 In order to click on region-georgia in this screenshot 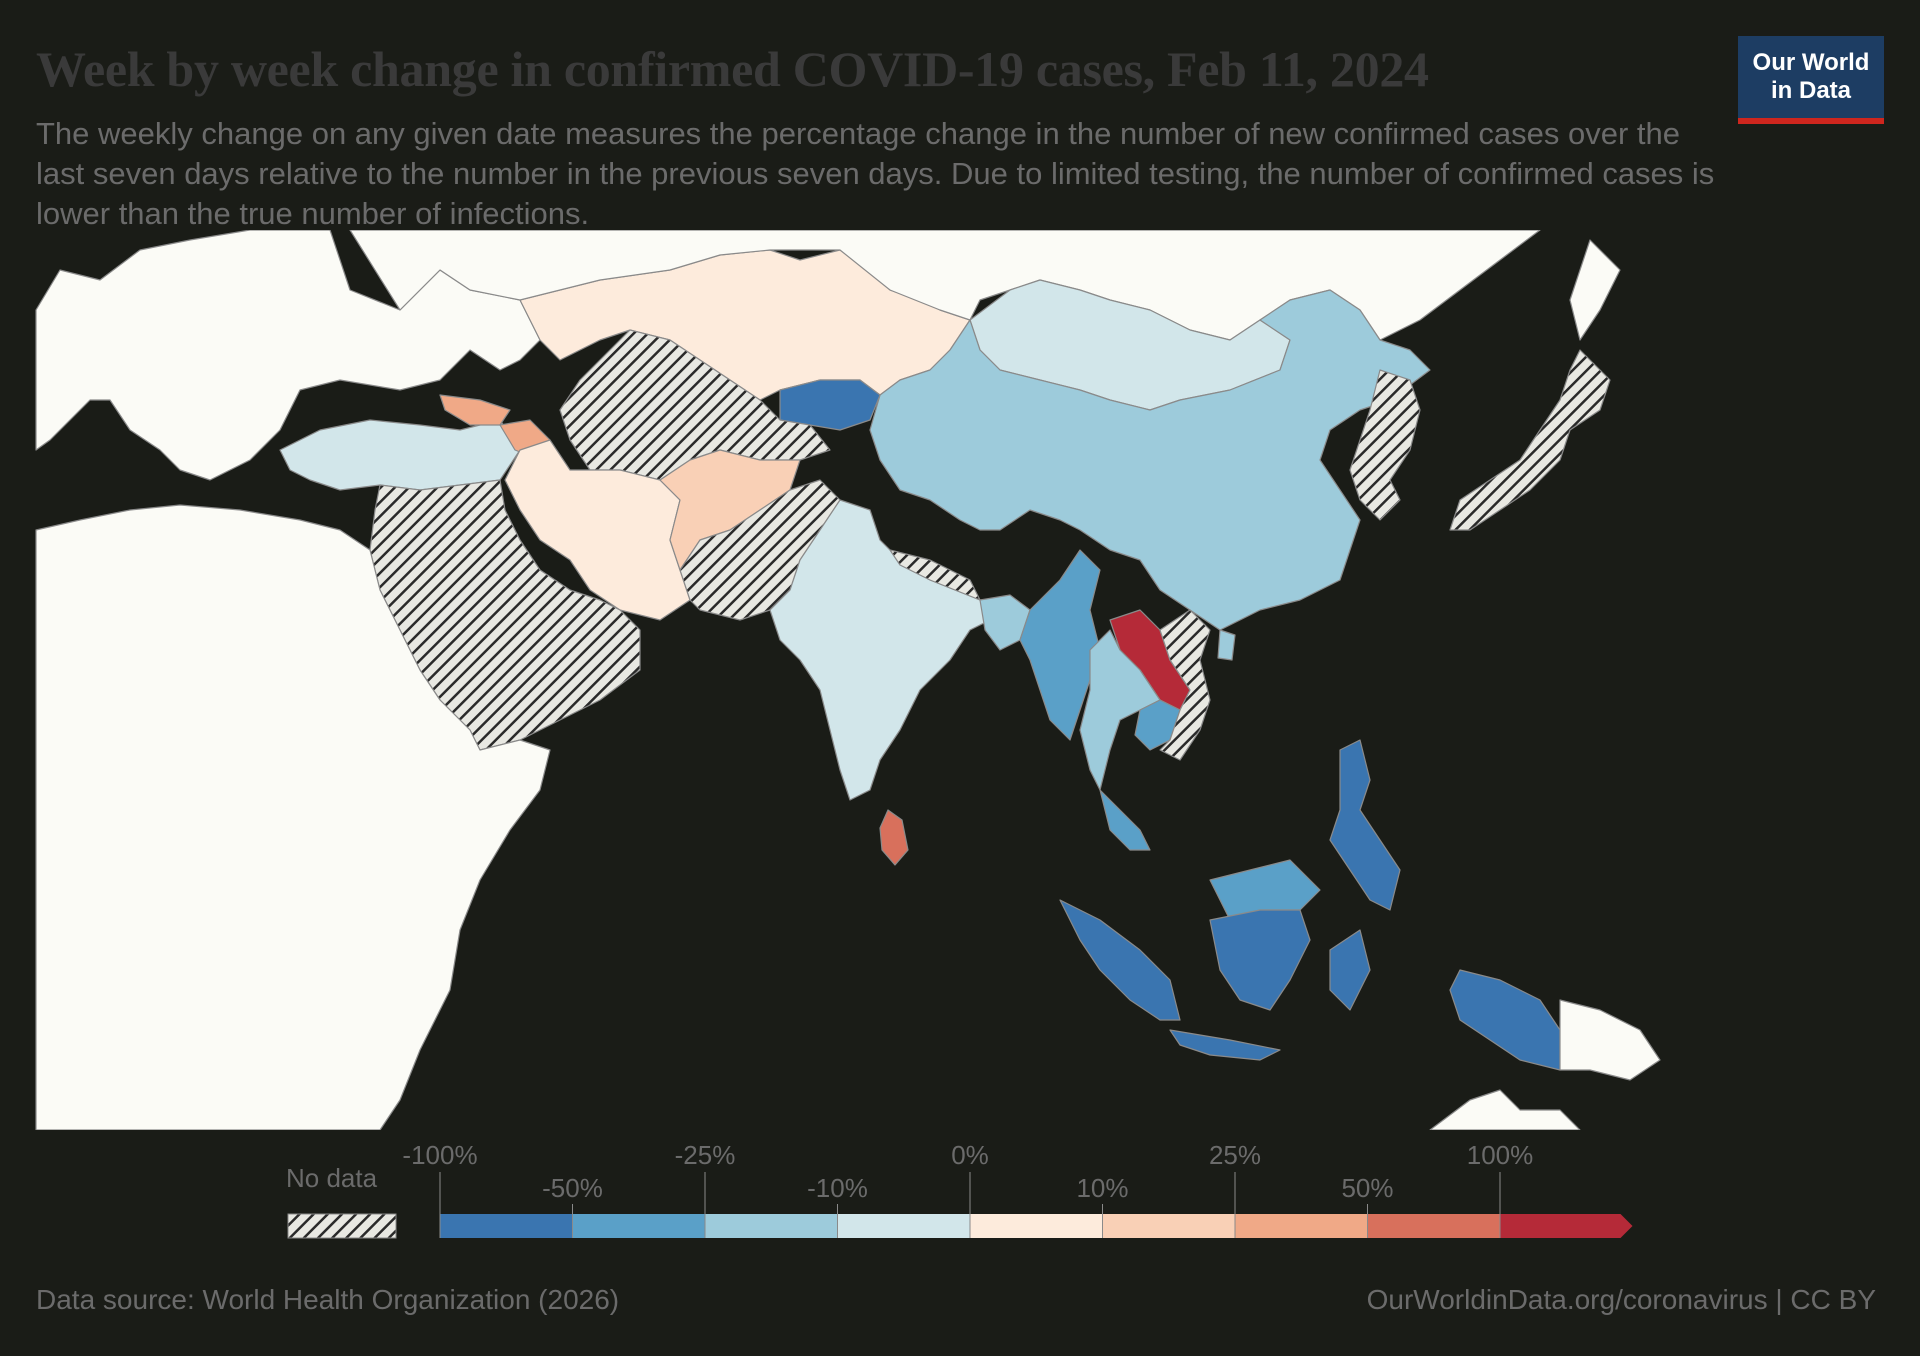, I will do `click(475, 410)`.